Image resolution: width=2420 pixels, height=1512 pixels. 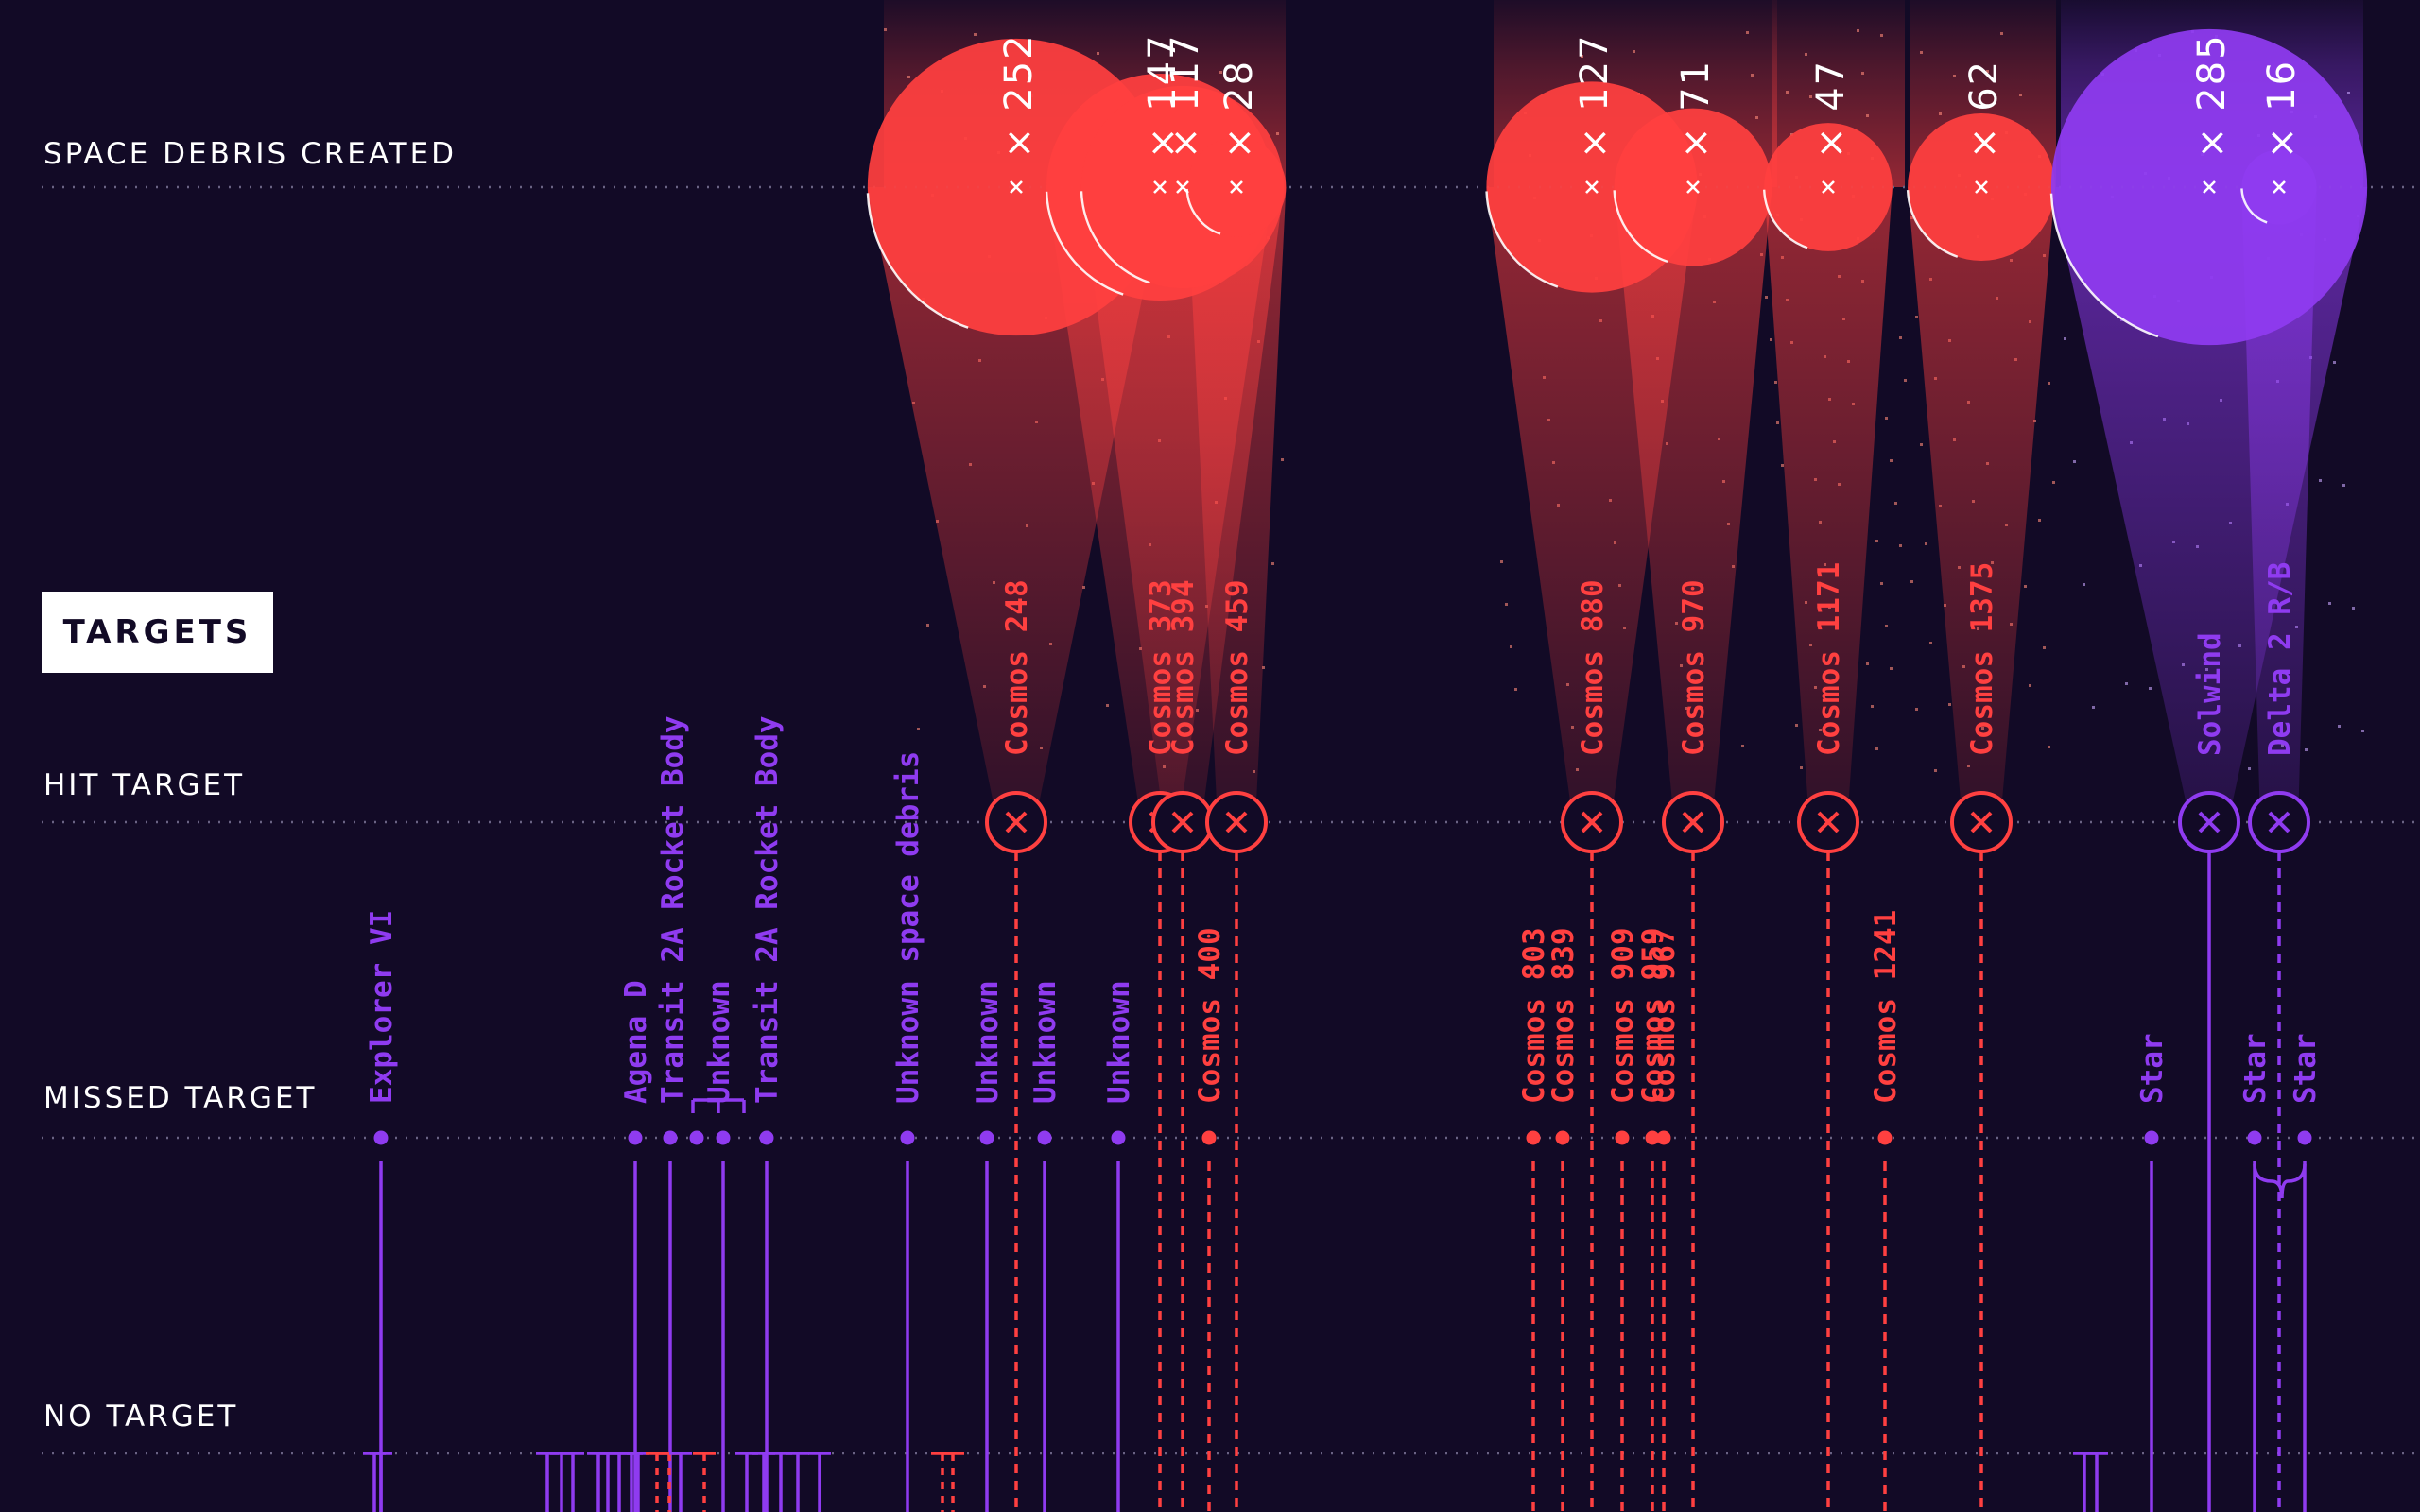 I want to click on missed-target-label: Cosmos 803, so click(x=1534, y=1015).